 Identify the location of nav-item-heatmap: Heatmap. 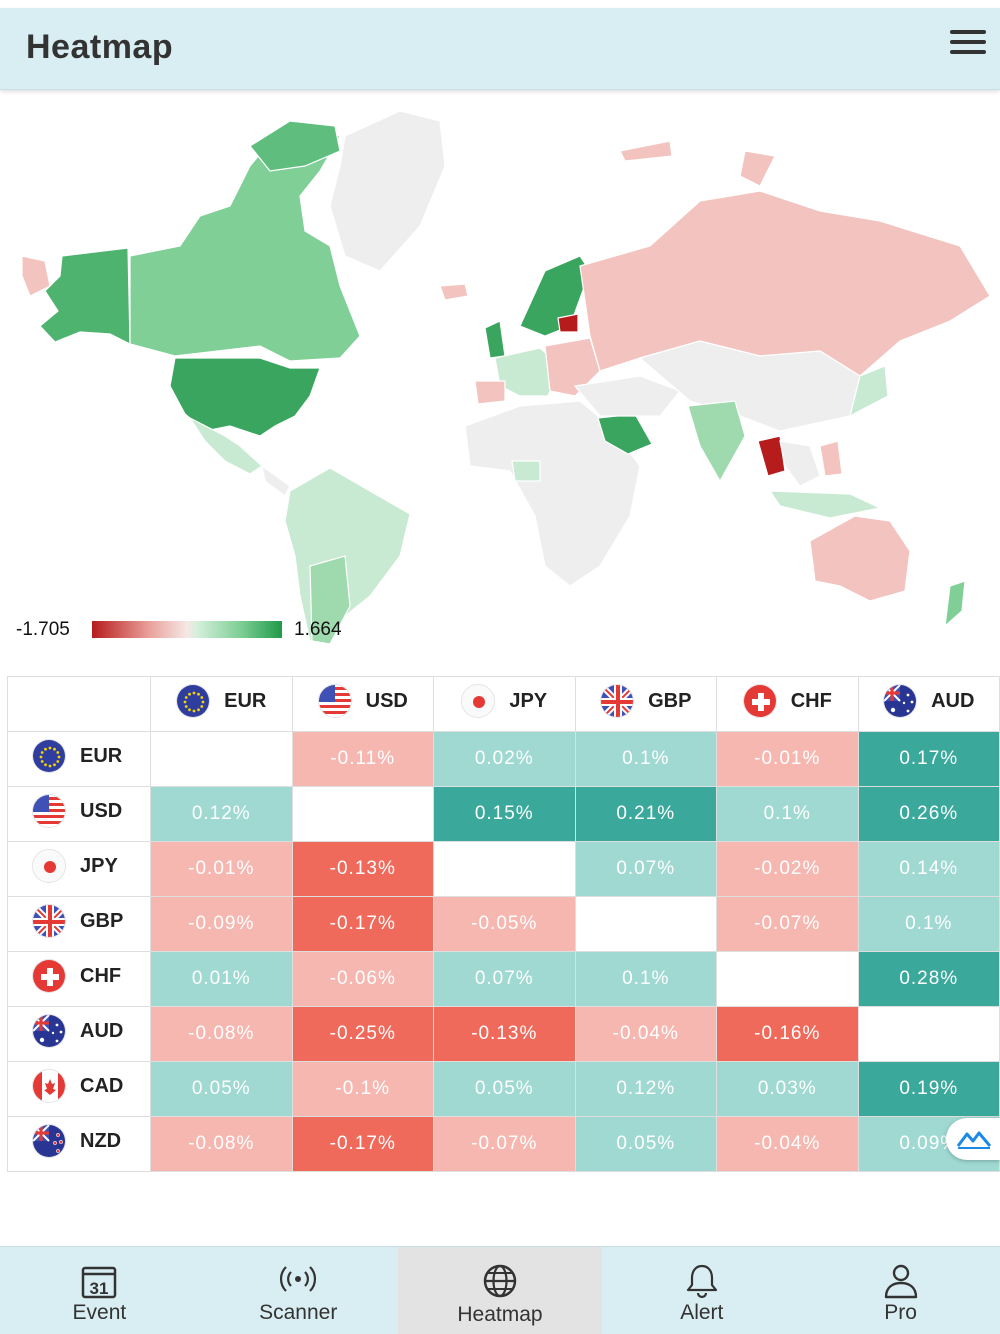
(500, 1290).